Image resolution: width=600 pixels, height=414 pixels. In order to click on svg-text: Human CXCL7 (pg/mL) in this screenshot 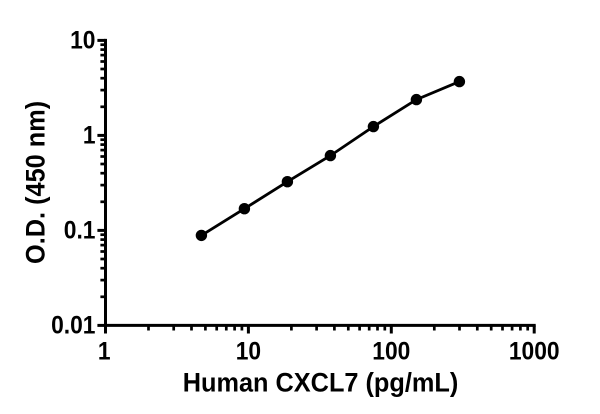, I will do `click(321, 382)`.